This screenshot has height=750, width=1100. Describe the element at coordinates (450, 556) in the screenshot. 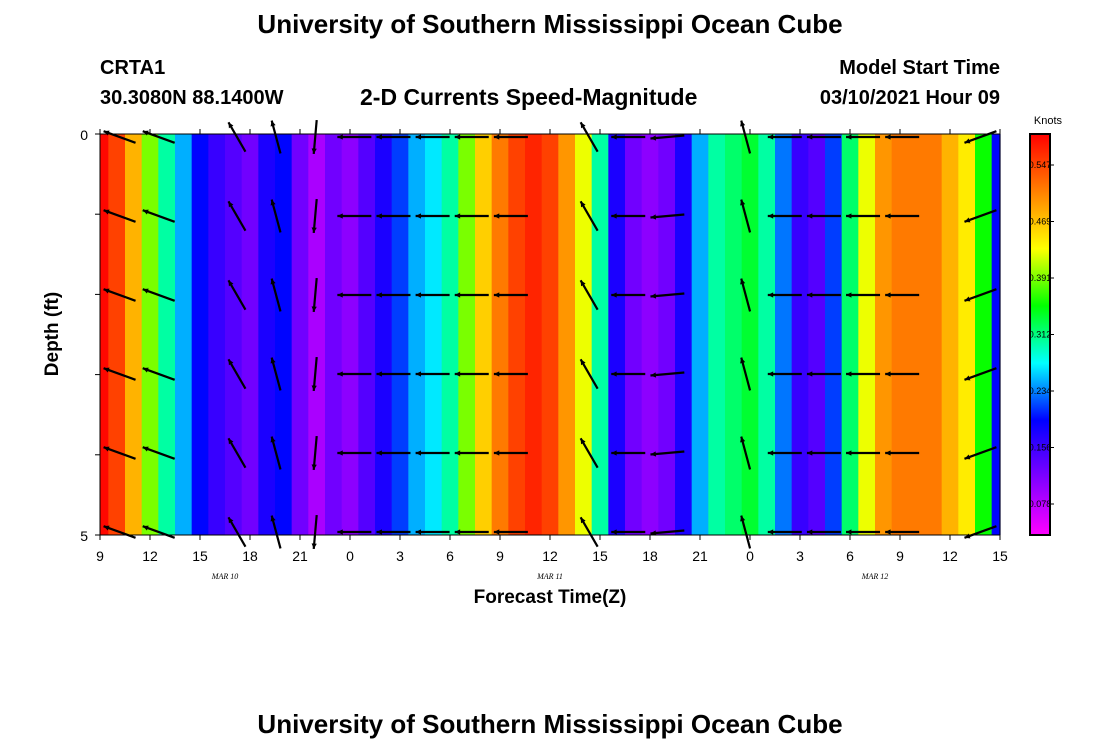

I see `x-tick-label: 6` at that location.